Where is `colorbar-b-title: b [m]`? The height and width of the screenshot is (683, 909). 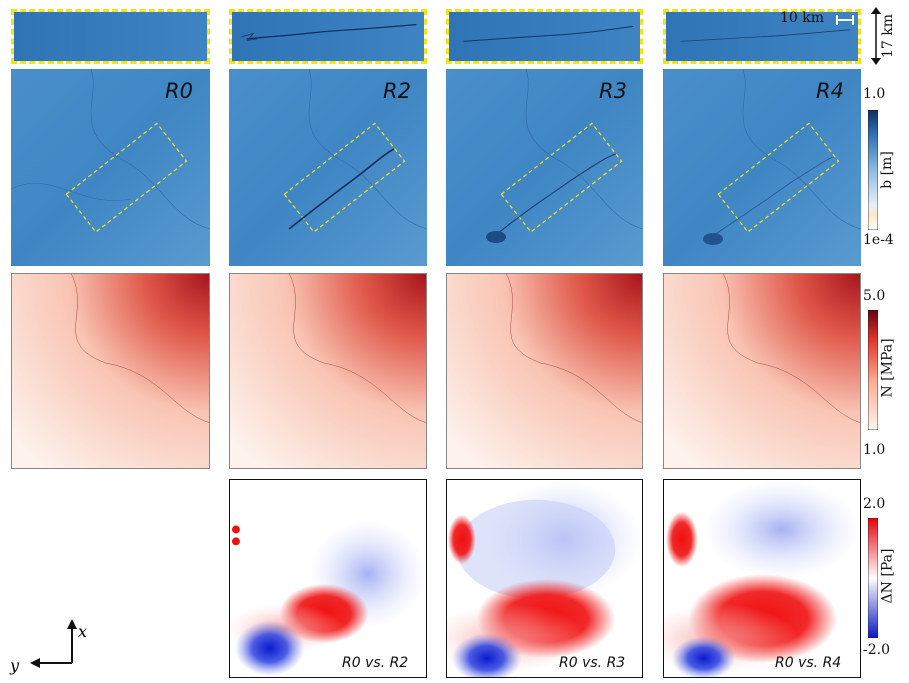 colorbar-b-title: b [m] is located at coordinates (886, 170).